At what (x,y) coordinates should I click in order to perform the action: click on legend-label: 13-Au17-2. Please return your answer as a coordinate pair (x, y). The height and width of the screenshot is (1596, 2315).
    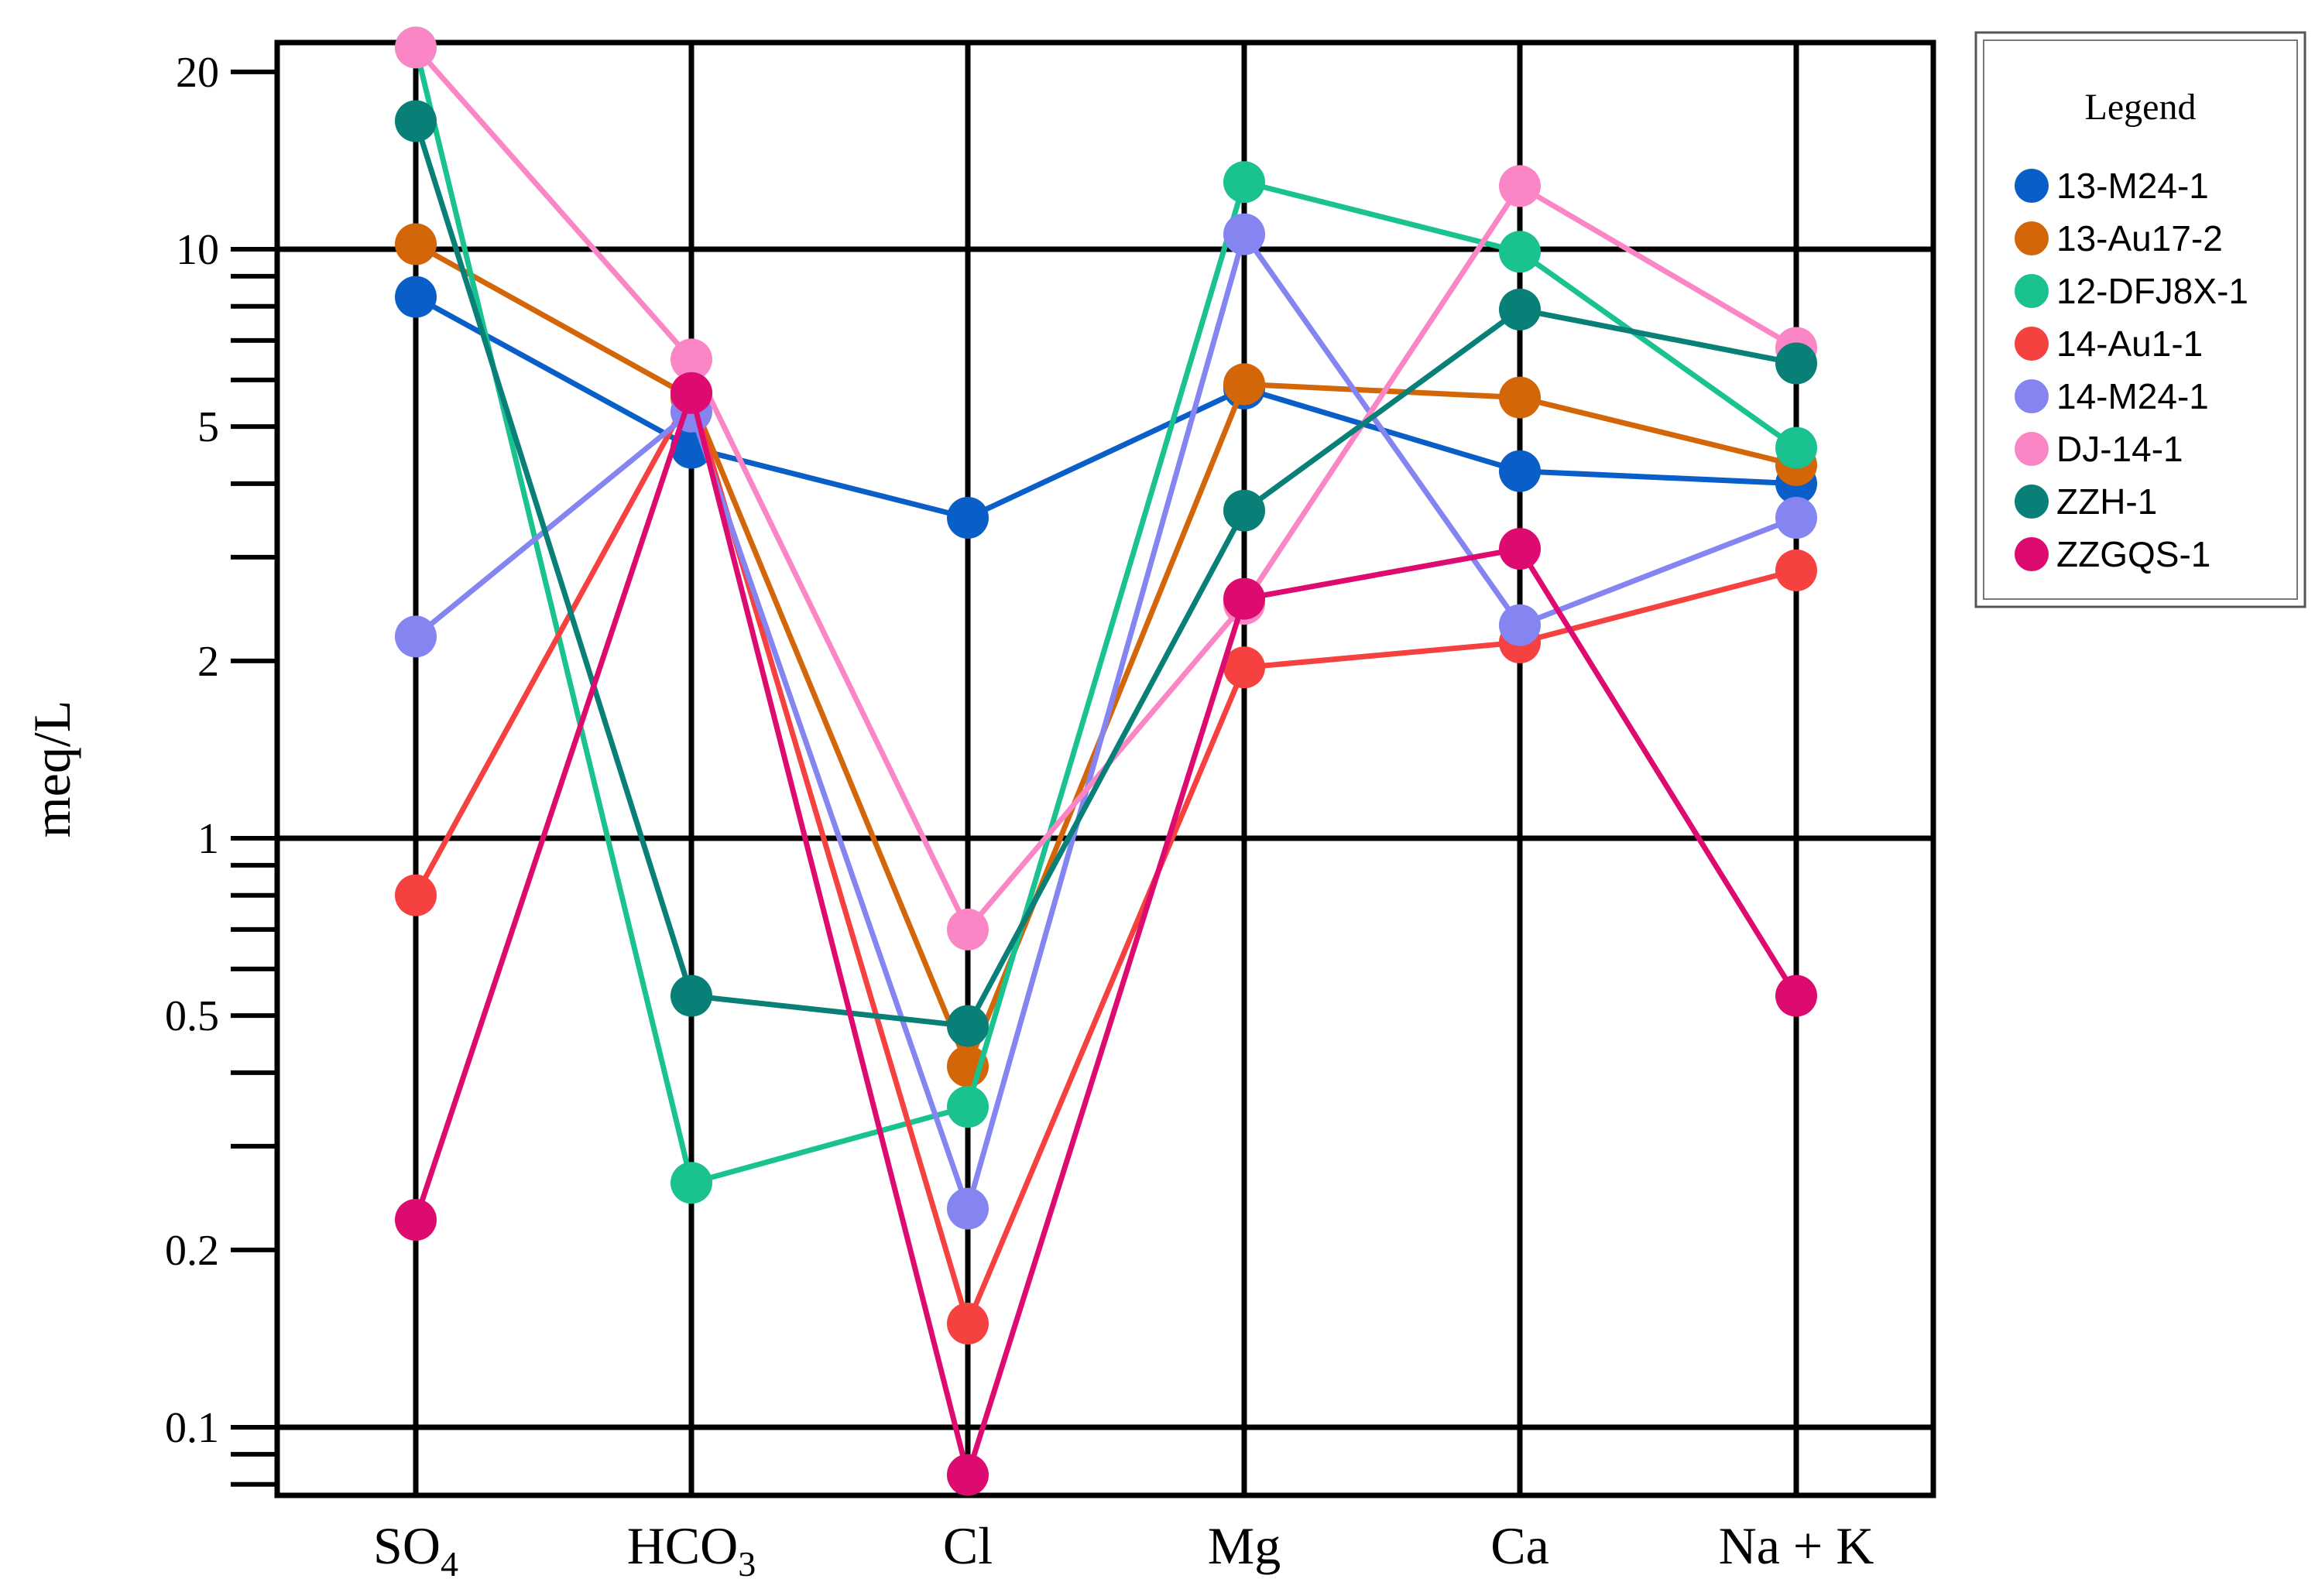
    Looking at the image, I should click on (2139, 238).